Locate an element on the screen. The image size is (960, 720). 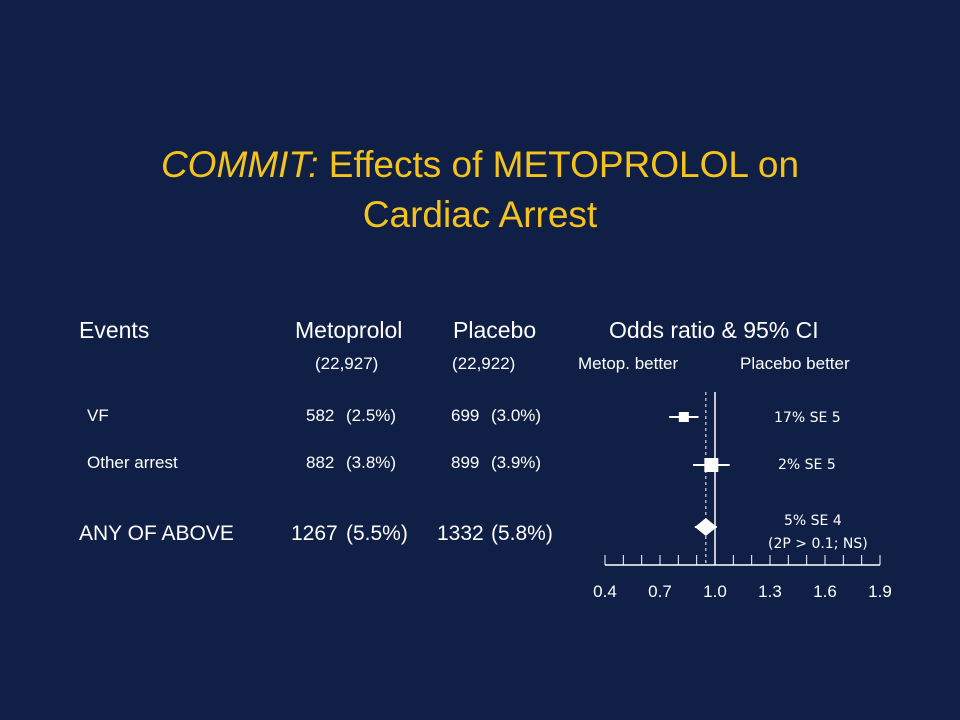
annotation-other-arrest: 2% SE 5 is located at coordinates (807, 465).